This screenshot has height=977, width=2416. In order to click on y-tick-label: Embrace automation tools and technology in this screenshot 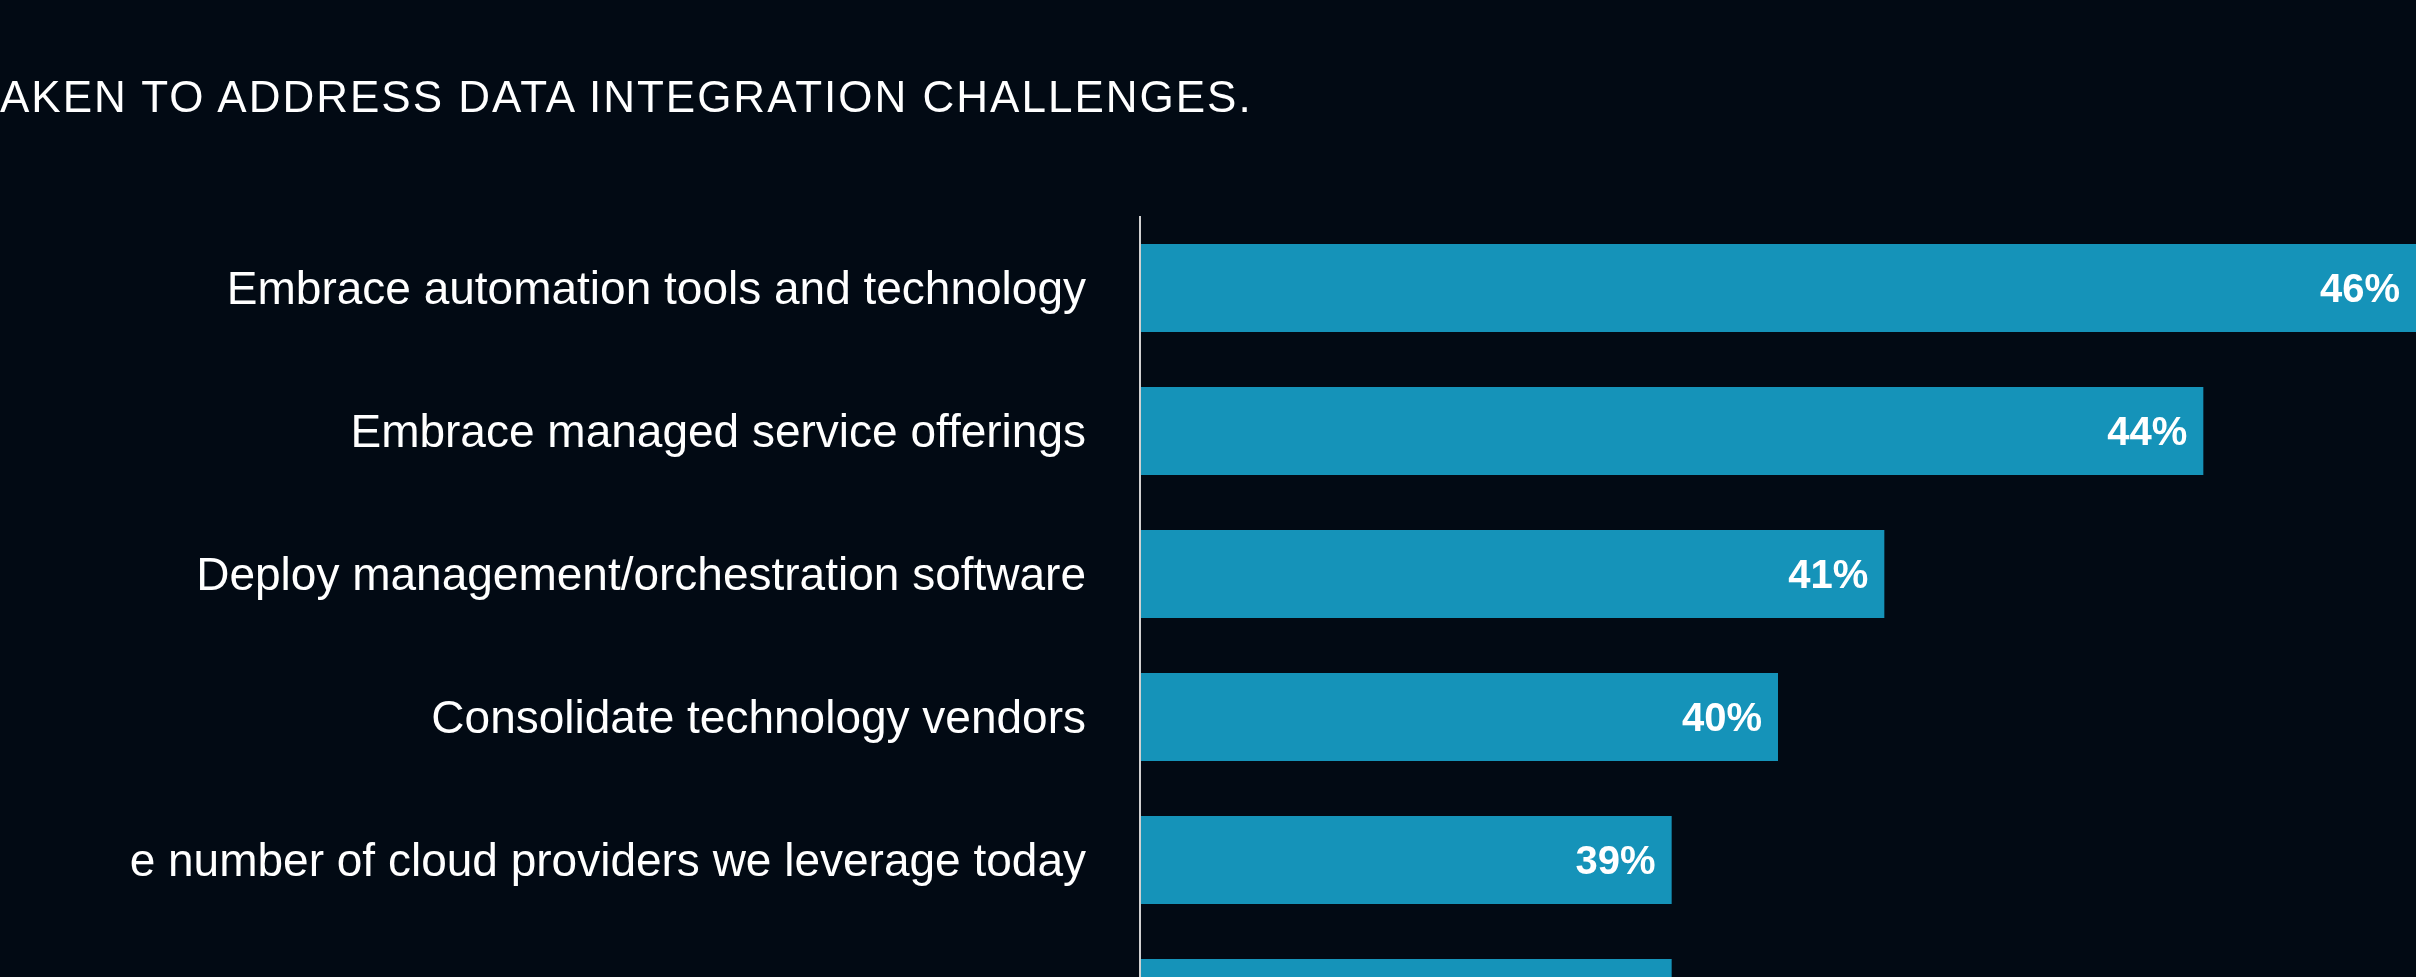, I will do `click(656, 288)`.